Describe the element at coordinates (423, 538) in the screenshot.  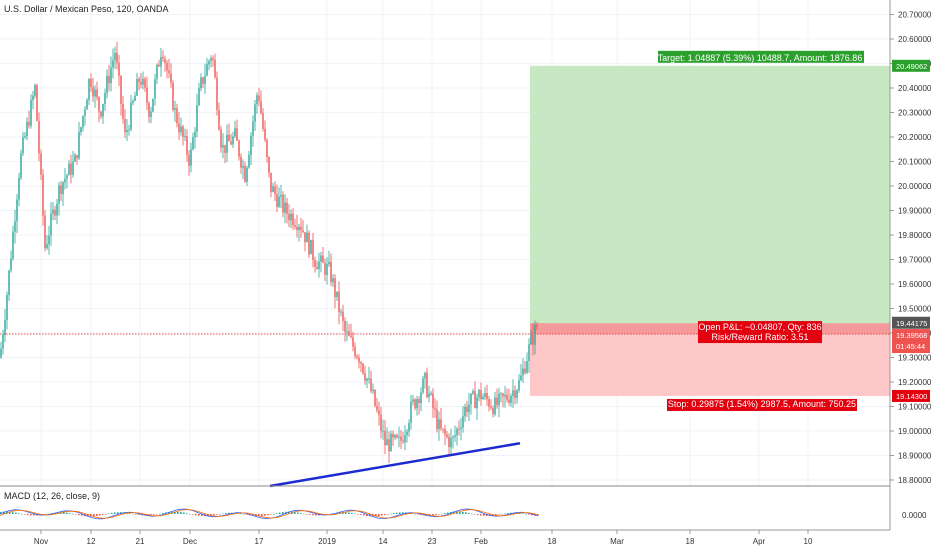
I see `x-axis-ticks: Nov 12 21 Dec 17 2019 14 23 Feb 18 Mar 18 Apr 10` at that location.